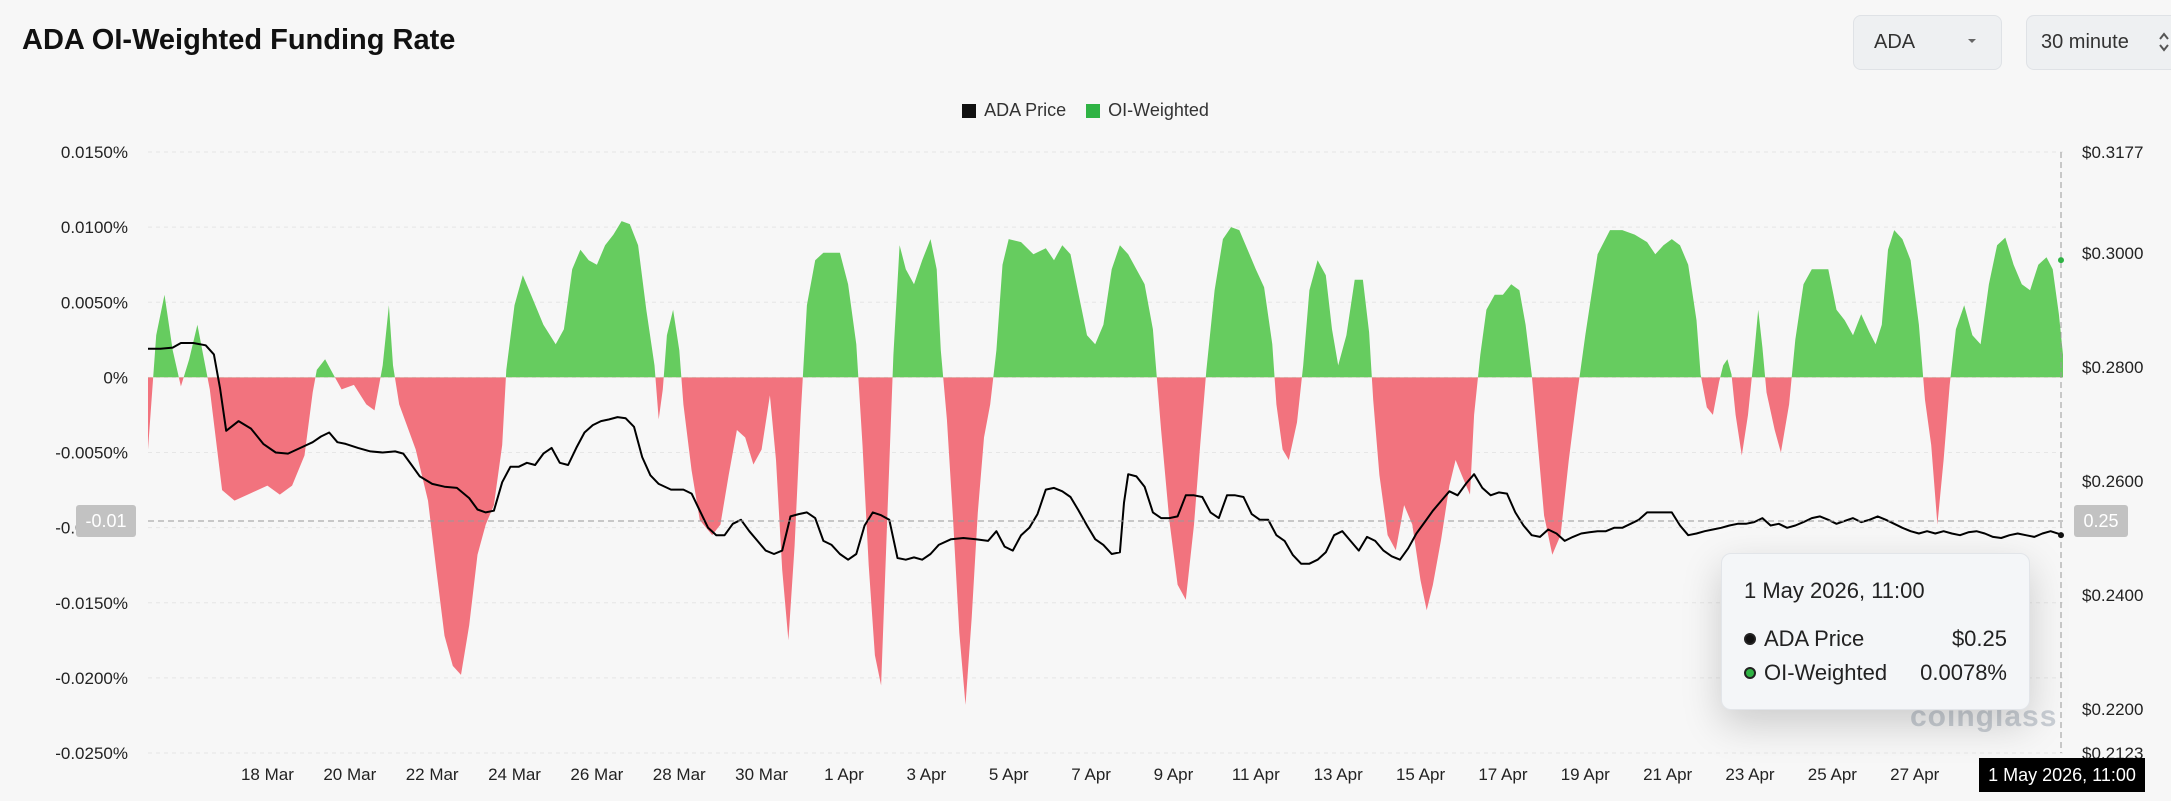  Describe the element at coordinates (1895, 42) in the screenshot. I see `symbol-select-value: ADA` at that location.